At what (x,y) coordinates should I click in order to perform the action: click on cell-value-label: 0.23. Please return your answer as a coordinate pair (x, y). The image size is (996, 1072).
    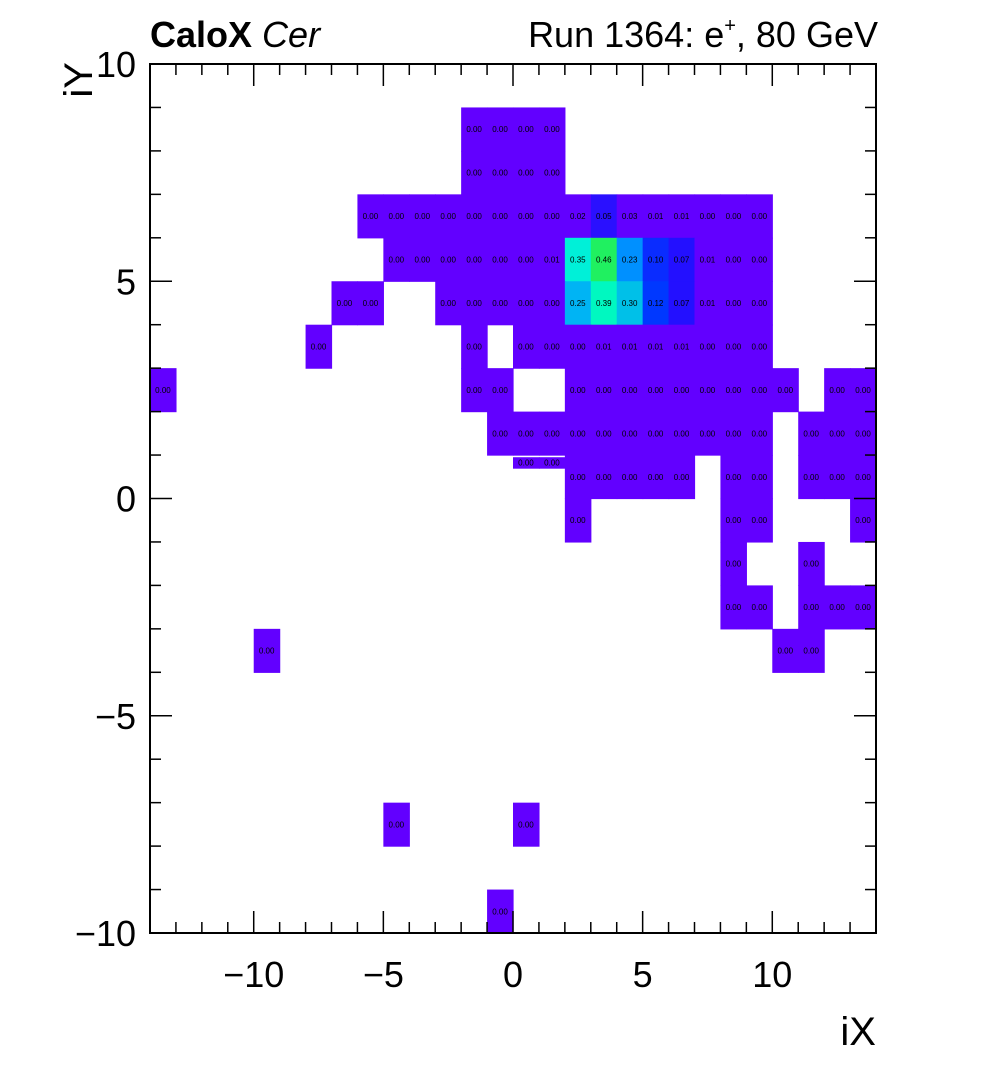
    Looking at the image, I should click on (630, 260).